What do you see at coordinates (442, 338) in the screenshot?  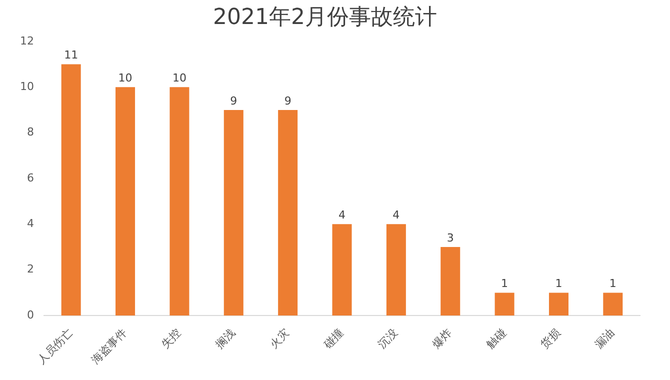 I see `x-tick-label: 爆炸` at bounding box center [442, 338].